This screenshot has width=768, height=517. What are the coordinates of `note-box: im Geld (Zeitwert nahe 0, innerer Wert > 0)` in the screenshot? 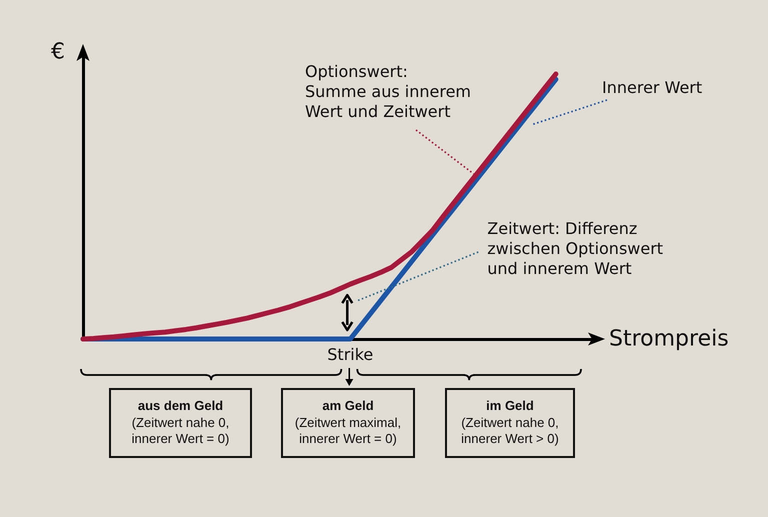 It's located at (510, 423).